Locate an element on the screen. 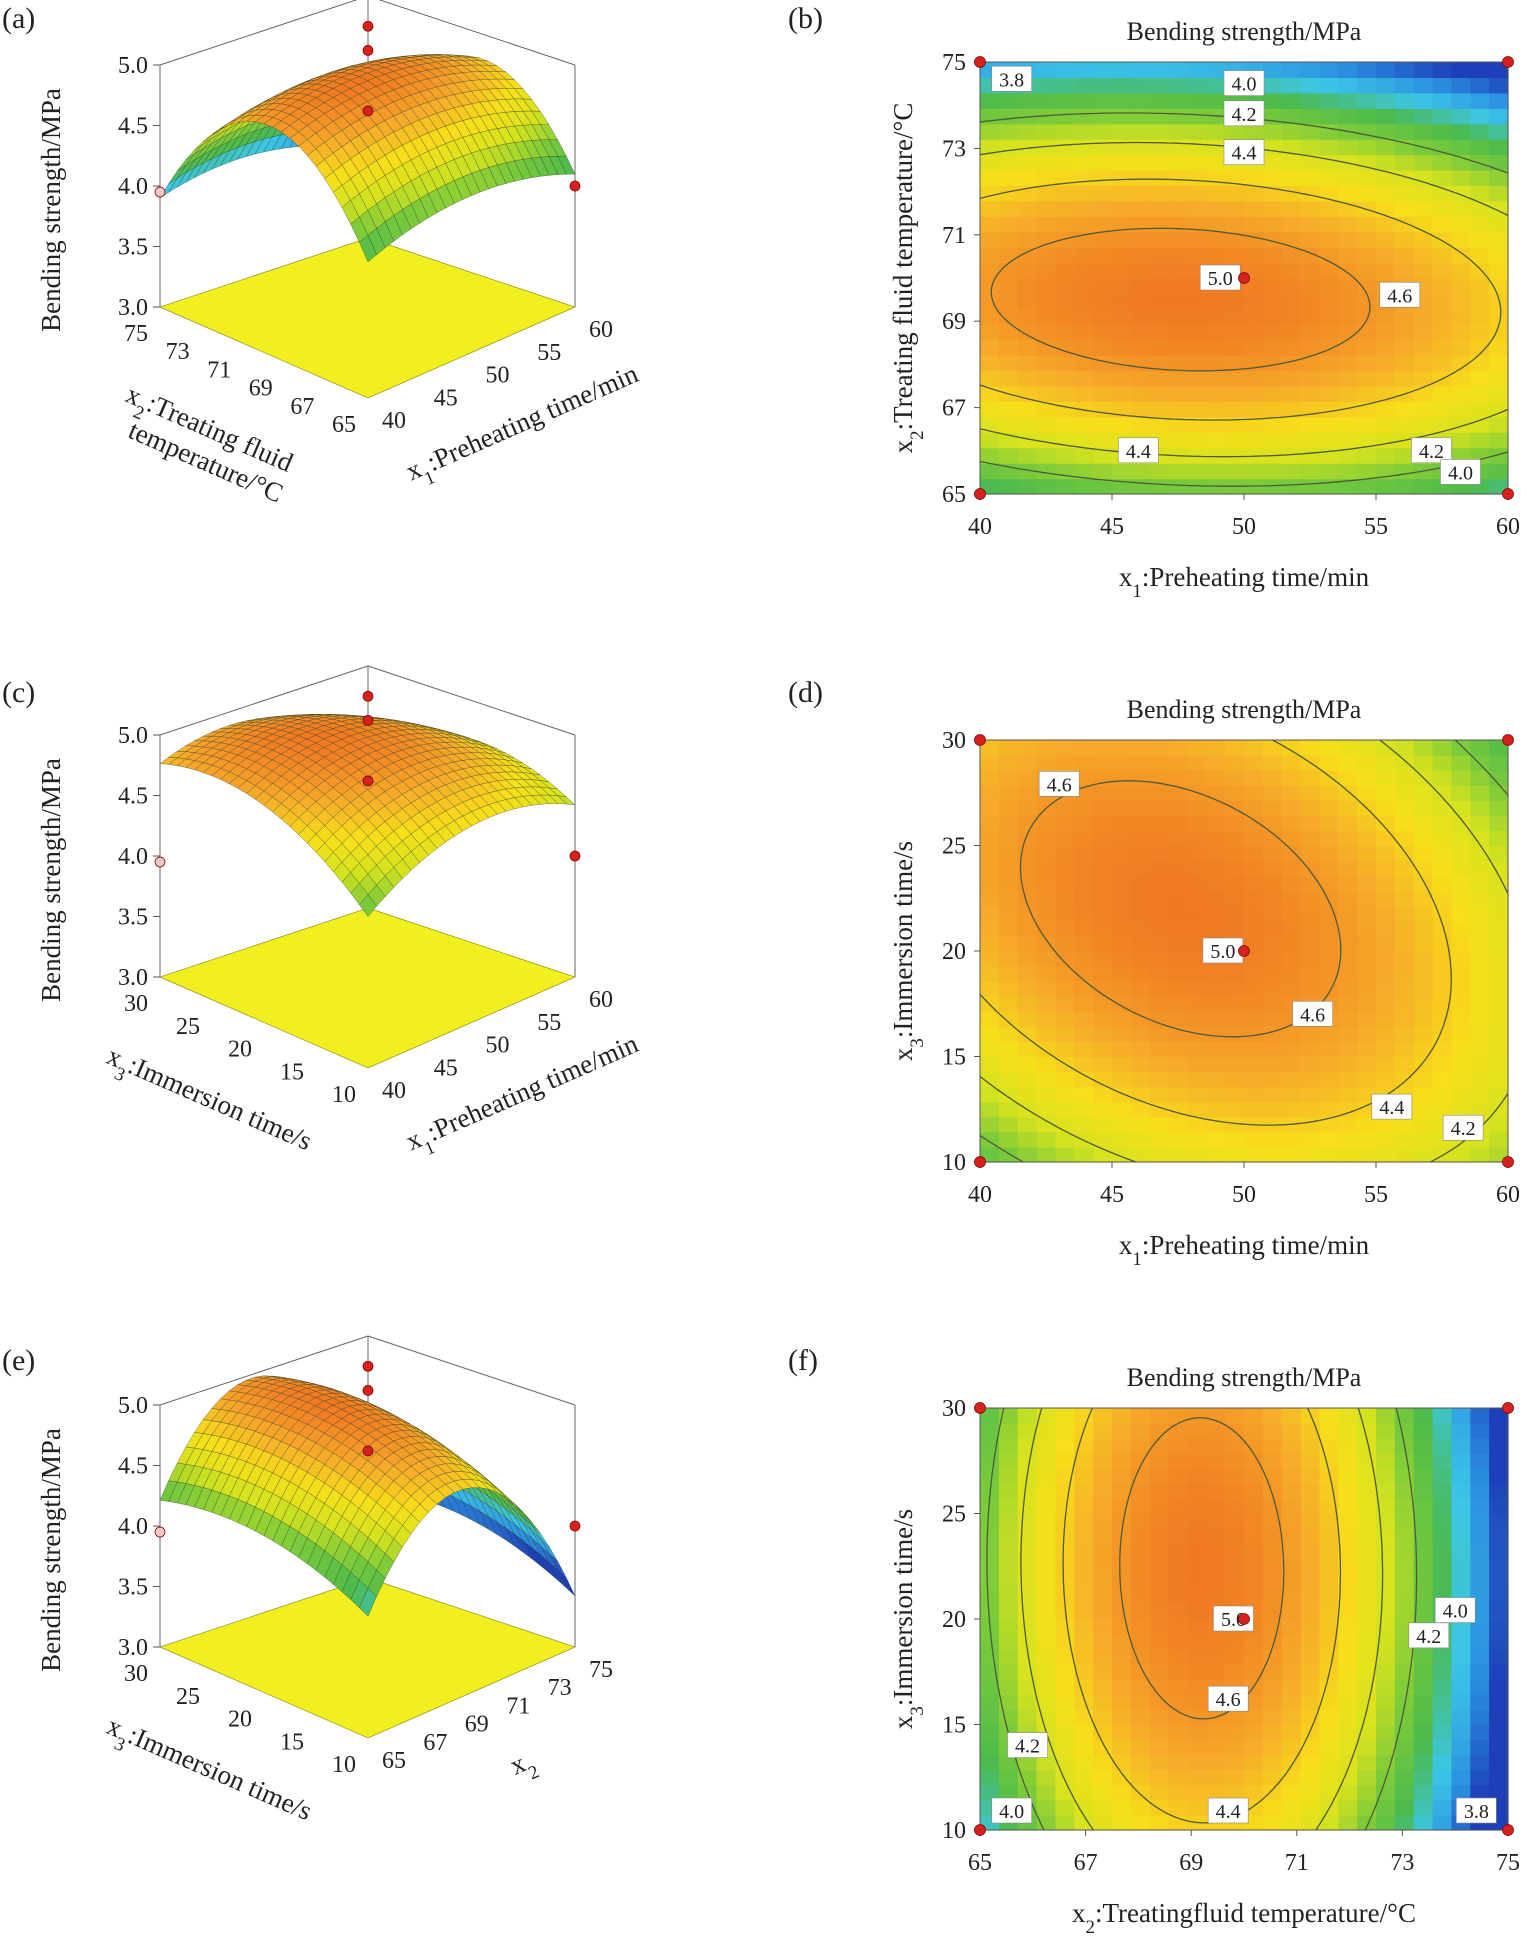  x-tick-label: 55 is located at coordinates (1376, 527).